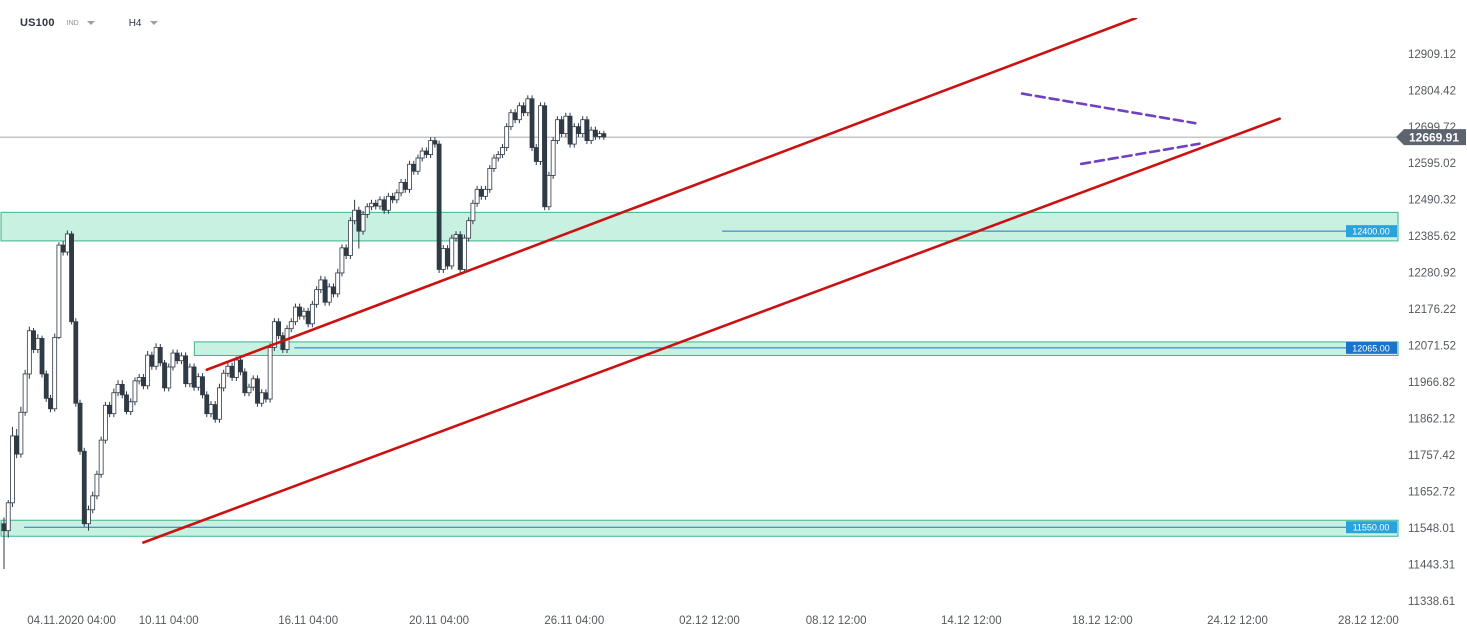 The width and height of the screenshot is (1467, 641). Describe the element at coordinates (1431, 456) in the screenshot. I see `y-tick-label: 11757.42` at that location.